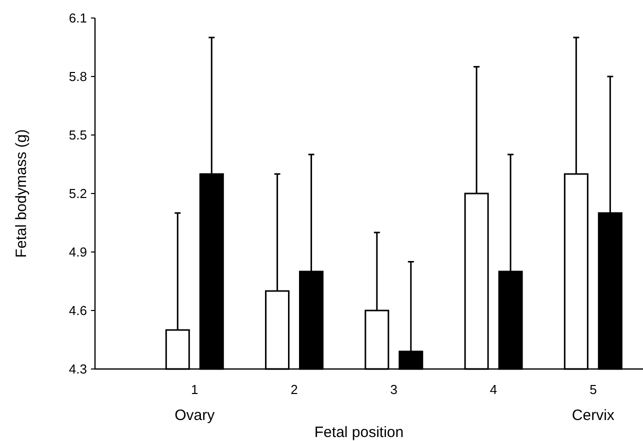 Image resolution: width=643 pixels, height=441 pixels. Describe the element at coordinates (394, 389) in the screenshot. I see `x-tick-label: 3` at that location.